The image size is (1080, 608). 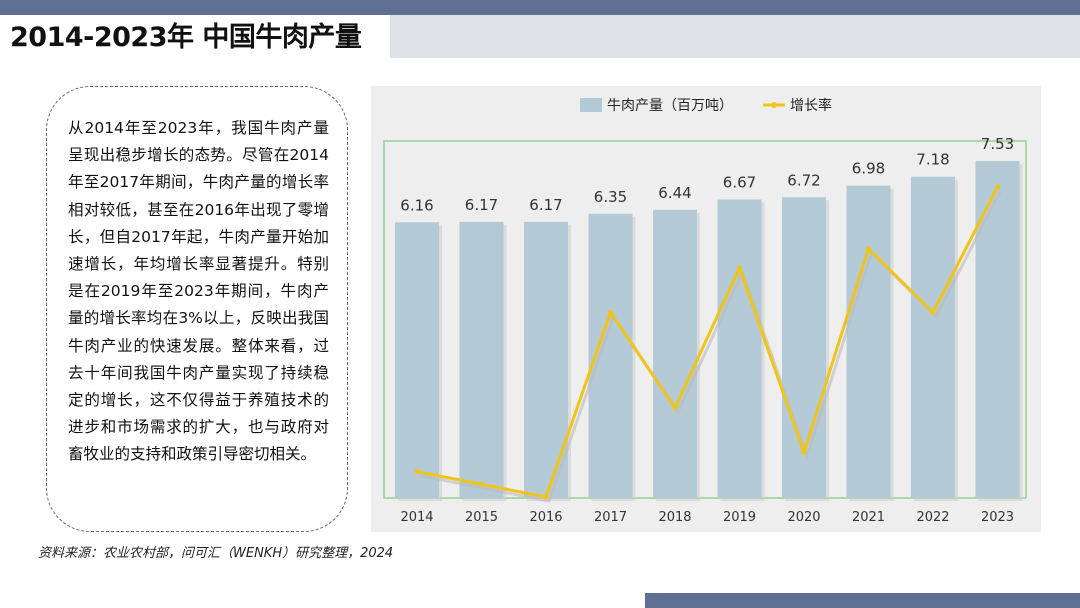 What do you see at coordinates (670, 106) in the screenshot?
I see `legend-label-production: 牛肉产量（百万吨）` at bounding box center [670, 106].